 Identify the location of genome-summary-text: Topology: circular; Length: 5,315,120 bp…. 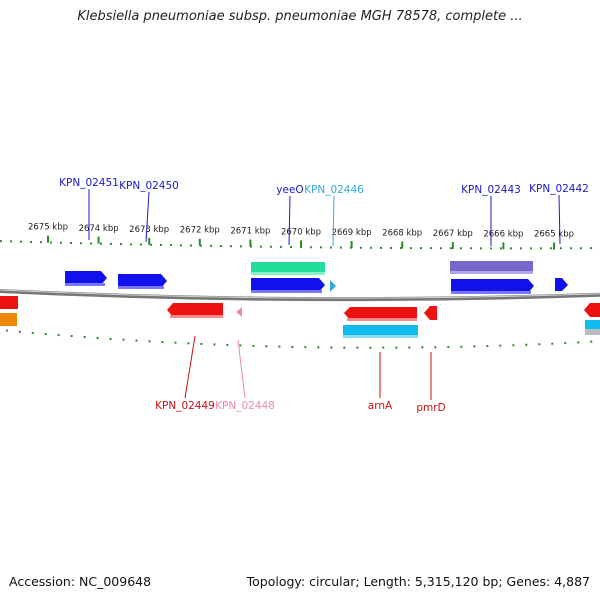
(418, 581).